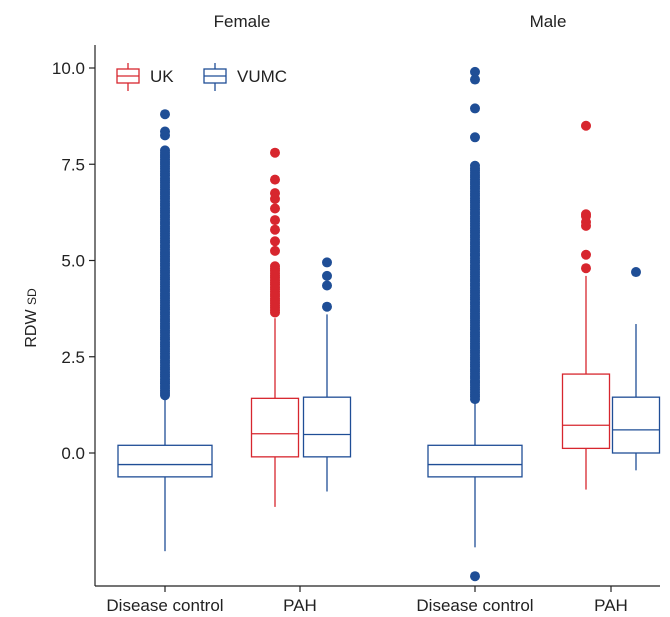 This screenshot has width=670, height=617. Describe the element at coordinates (73, 453) in the screenshot. I see `y-tick-label: 0.0` at that location.